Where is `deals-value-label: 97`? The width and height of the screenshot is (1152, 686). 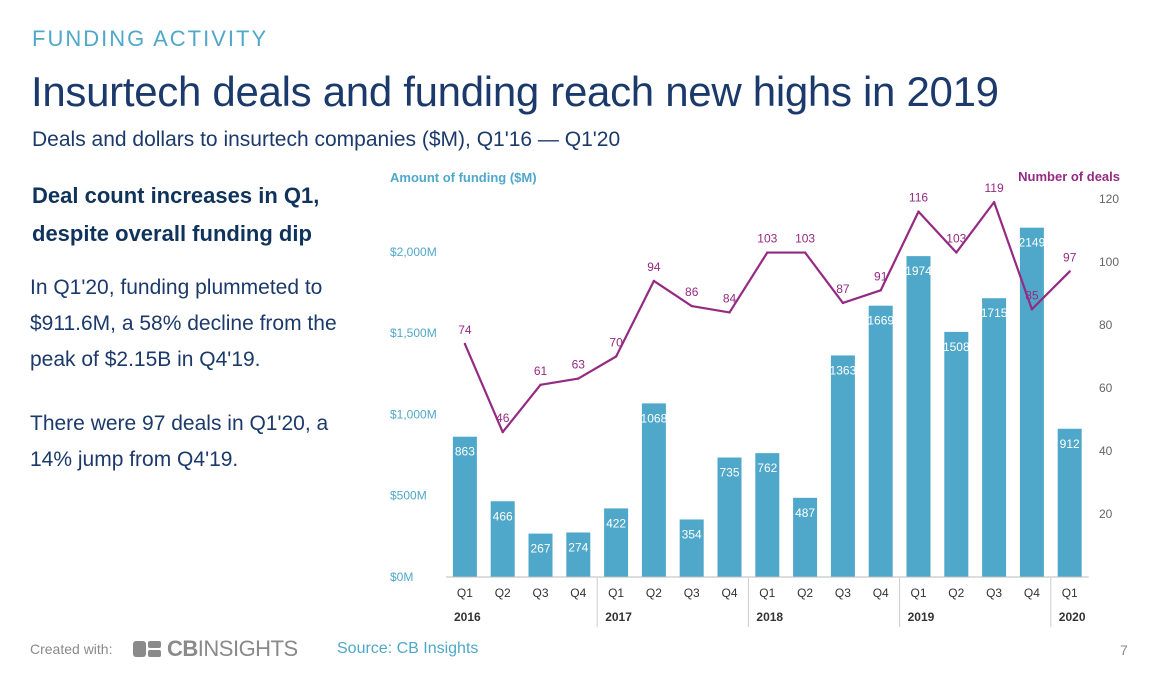 deals-value-label: 97 is located at coordinates (1070, 257).